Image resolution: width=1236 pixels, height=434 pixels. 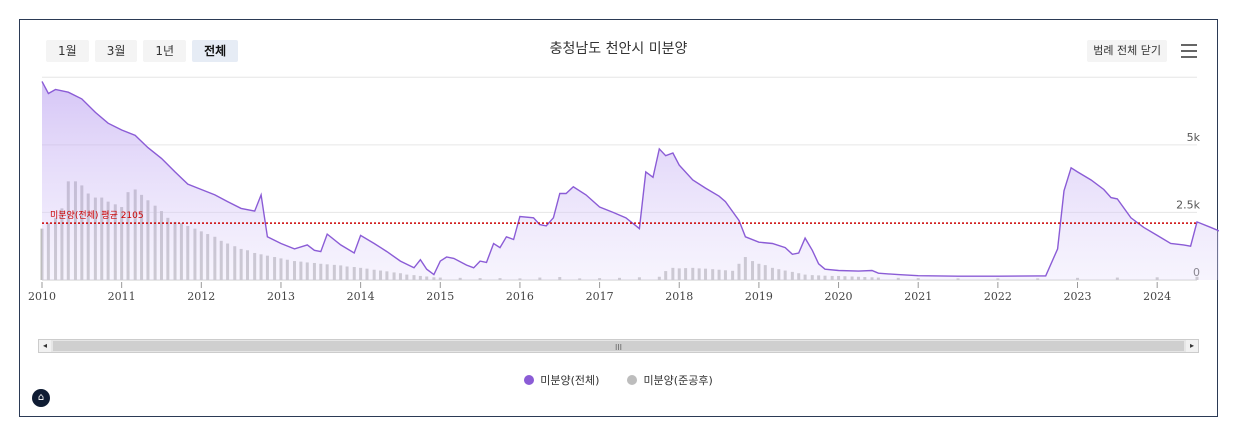 I want to click on x-tick-label: 2021, so click(x=918, y=296).